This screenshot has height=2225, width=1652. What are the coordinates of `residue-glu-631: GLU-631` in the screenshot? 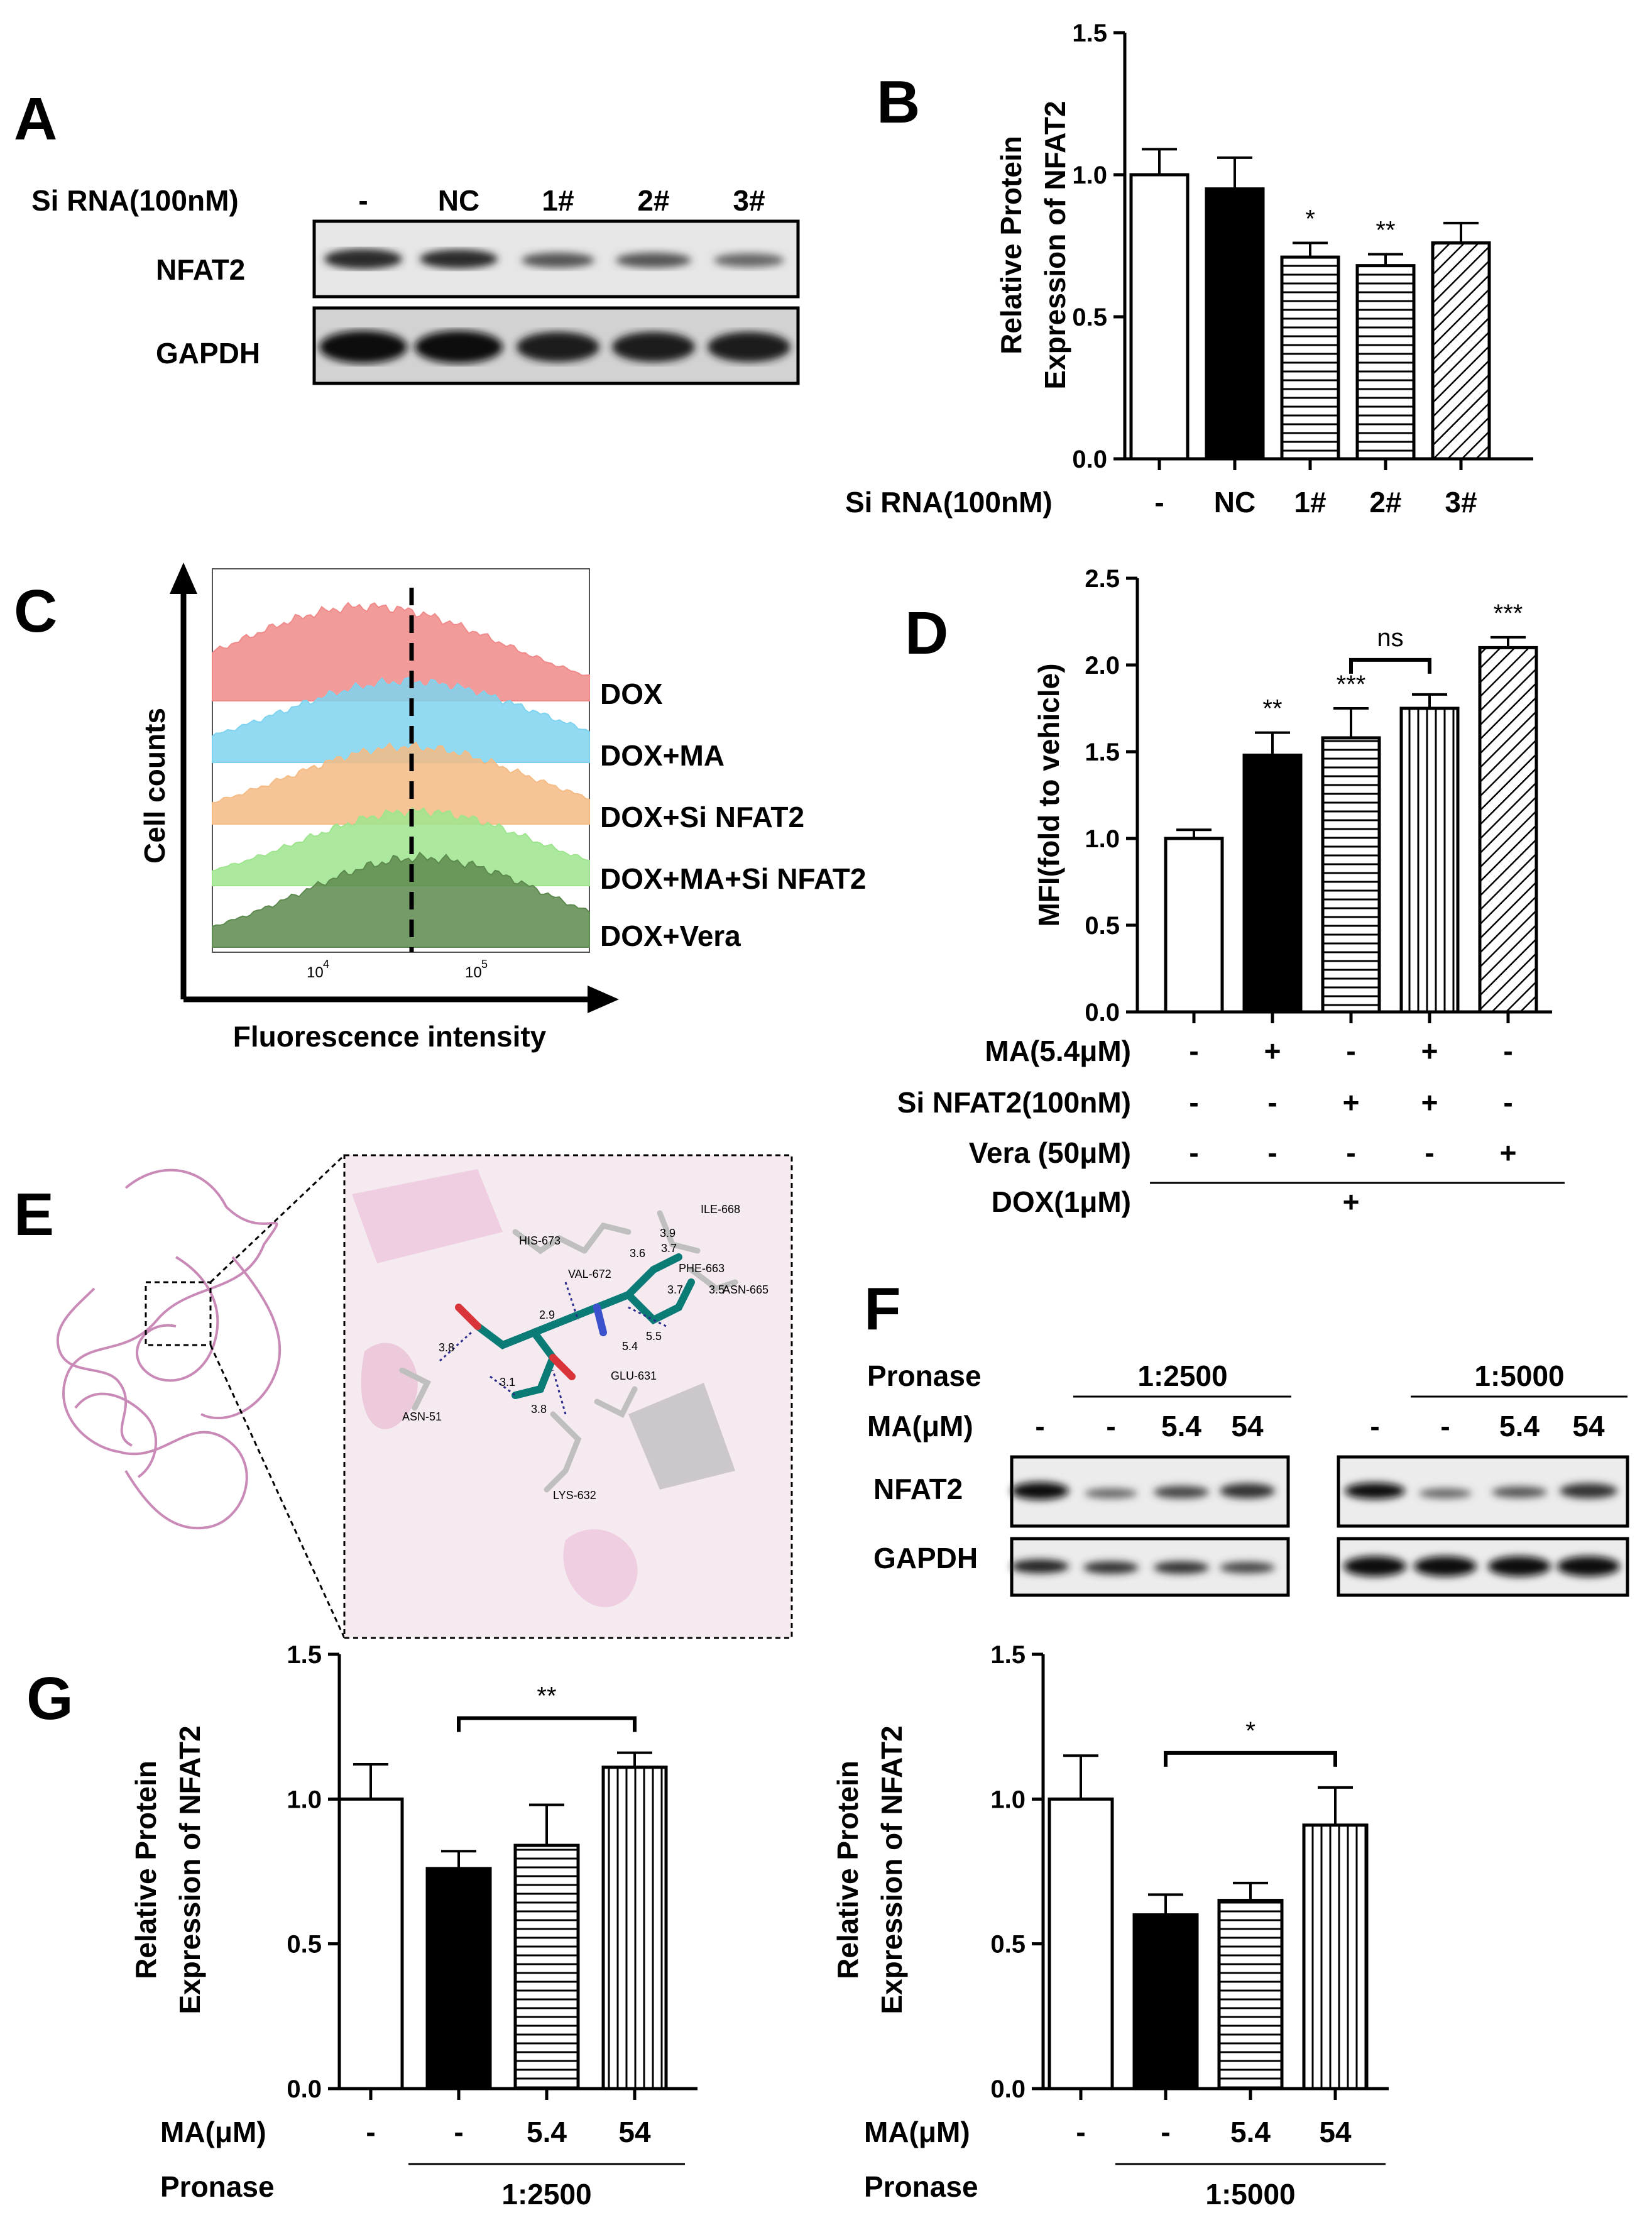 It's located at (634, 1376).